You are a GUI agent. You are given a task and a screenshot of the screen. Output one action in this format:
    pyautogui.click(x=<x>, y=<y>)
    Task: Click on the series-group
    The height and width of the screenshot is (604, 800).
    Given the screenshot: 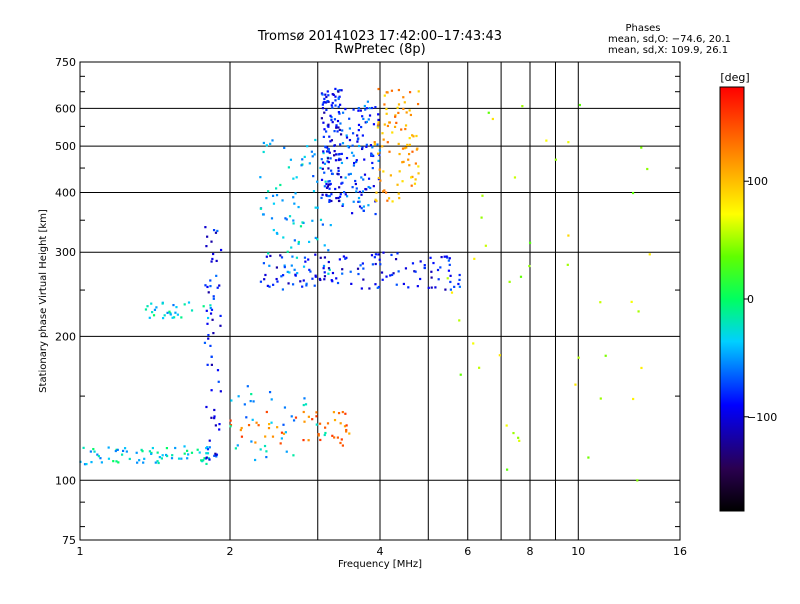 What is the action you would take?
    pyautogui.click(x=278, y=423)
    